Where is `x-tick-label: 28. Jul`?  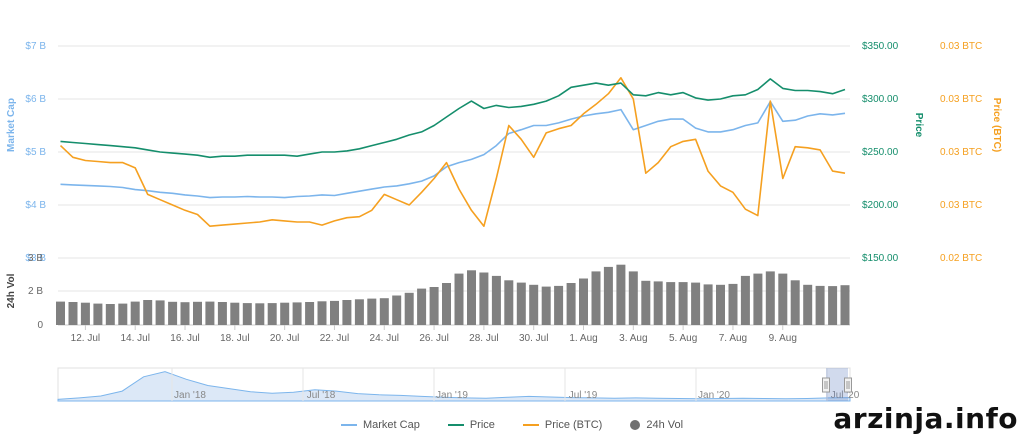
x-tick-label: 28. Jul is located at coordinates (483, 338).